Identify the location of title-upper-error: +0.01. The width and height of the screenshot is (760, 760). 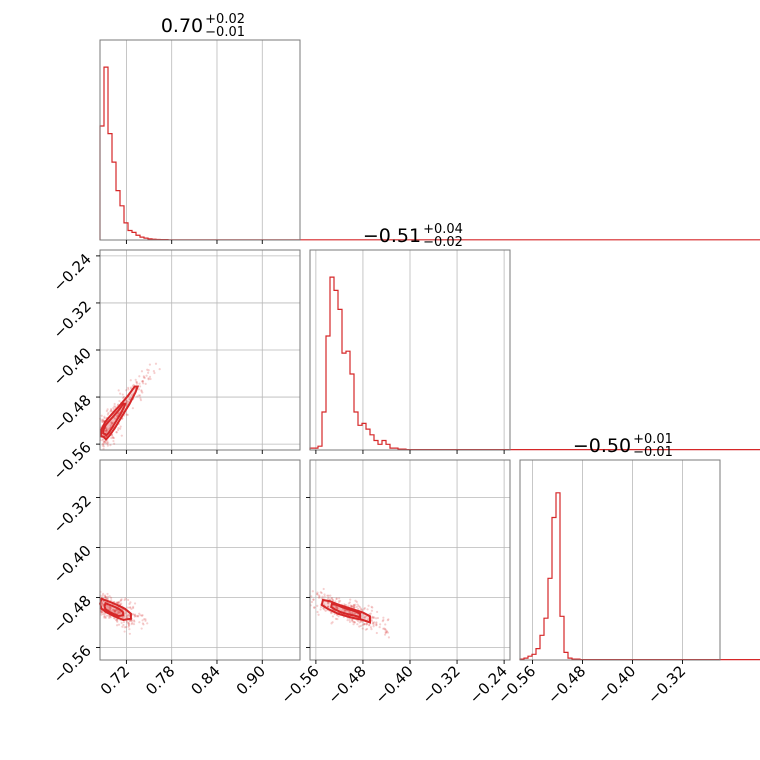
(653, 439).